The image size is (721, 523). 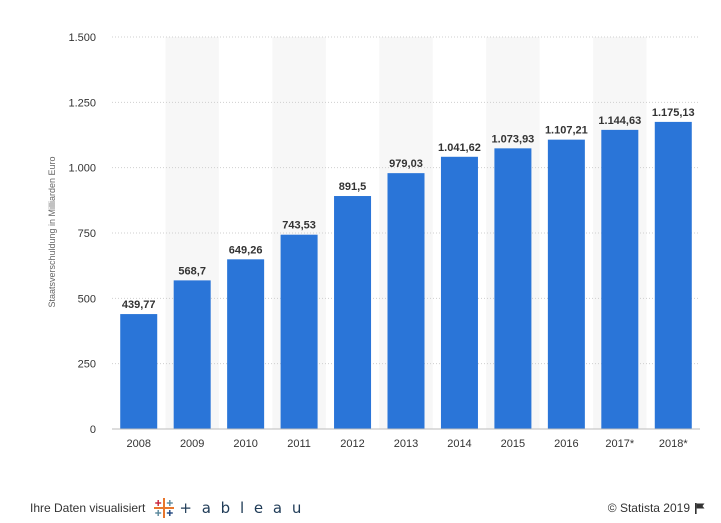 What do you see at coordinates (192, 444) in the screenshot?
I see `x-tick-label: 2009` at bounding box center [192, 444].